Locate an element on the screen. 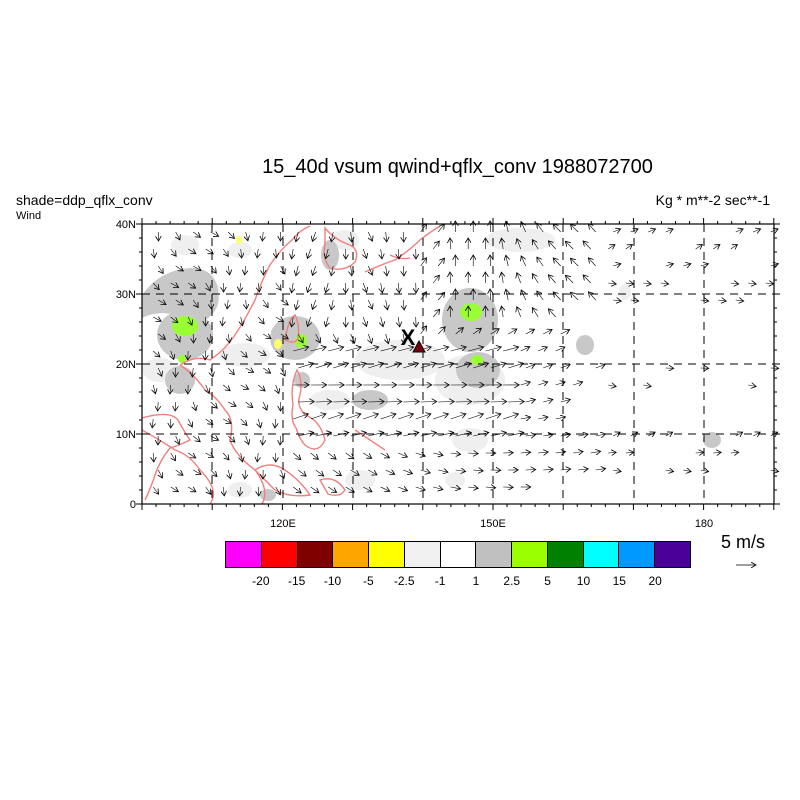  colorbar-label: 15 is located at coordinates (619, 581).